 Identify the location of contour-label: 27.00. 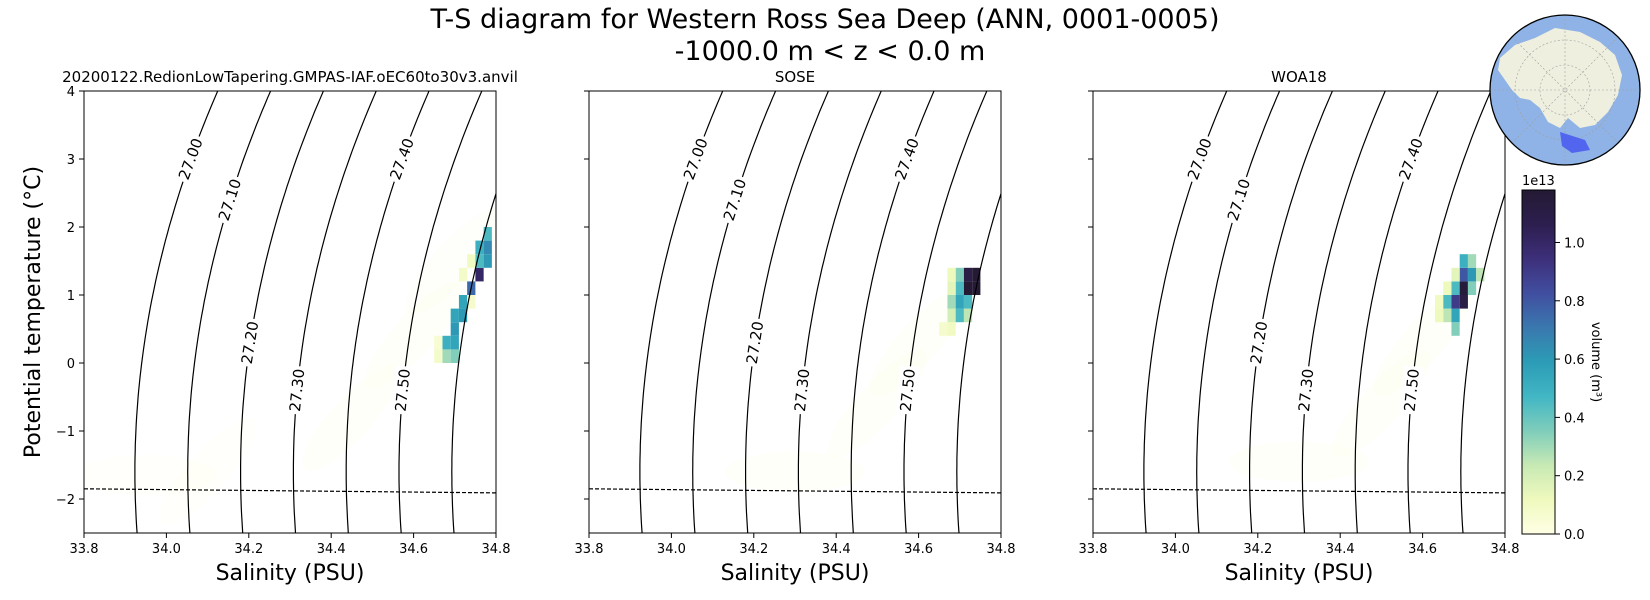
(696, 159).